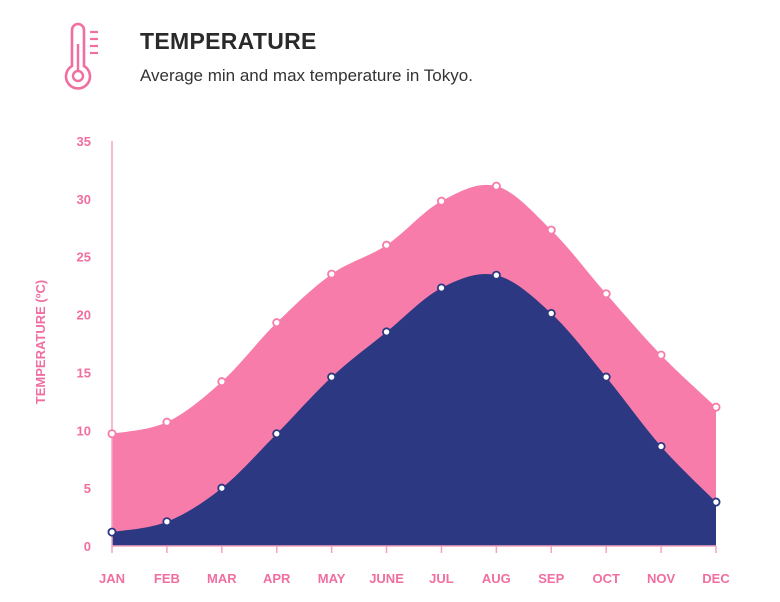  I want to click on chart-title: TEMPERATURE, so click(228, 41).